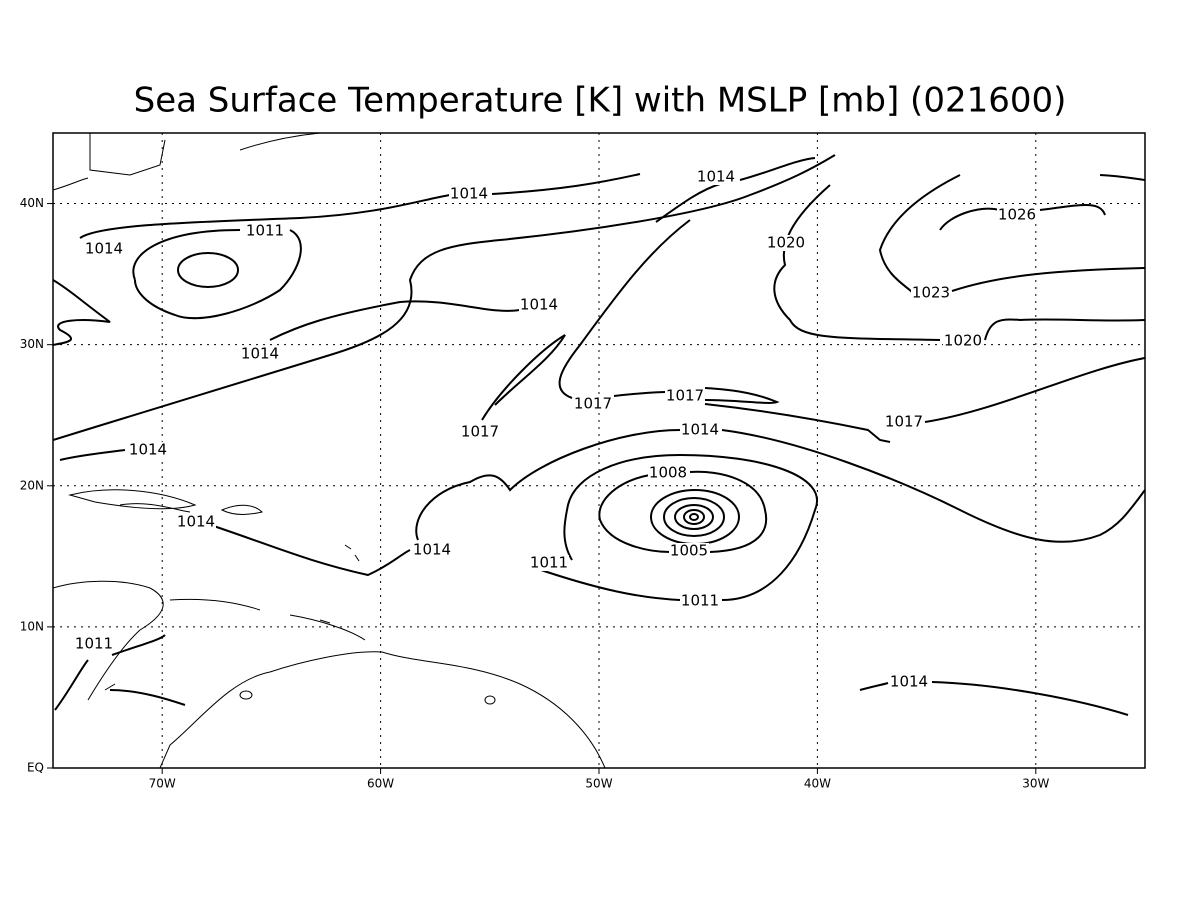 This screenshot has height=904, width=1200. I want to click on y-tick-label: 10N, so click(32, 626).